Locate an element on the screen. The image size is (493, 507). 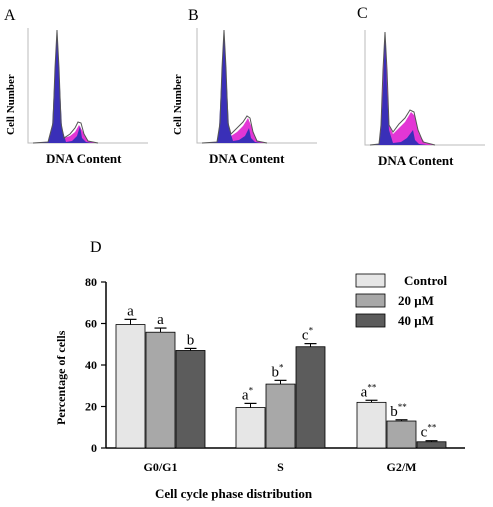
x-tick-label: G2/M is located at coordinates (402, 467).